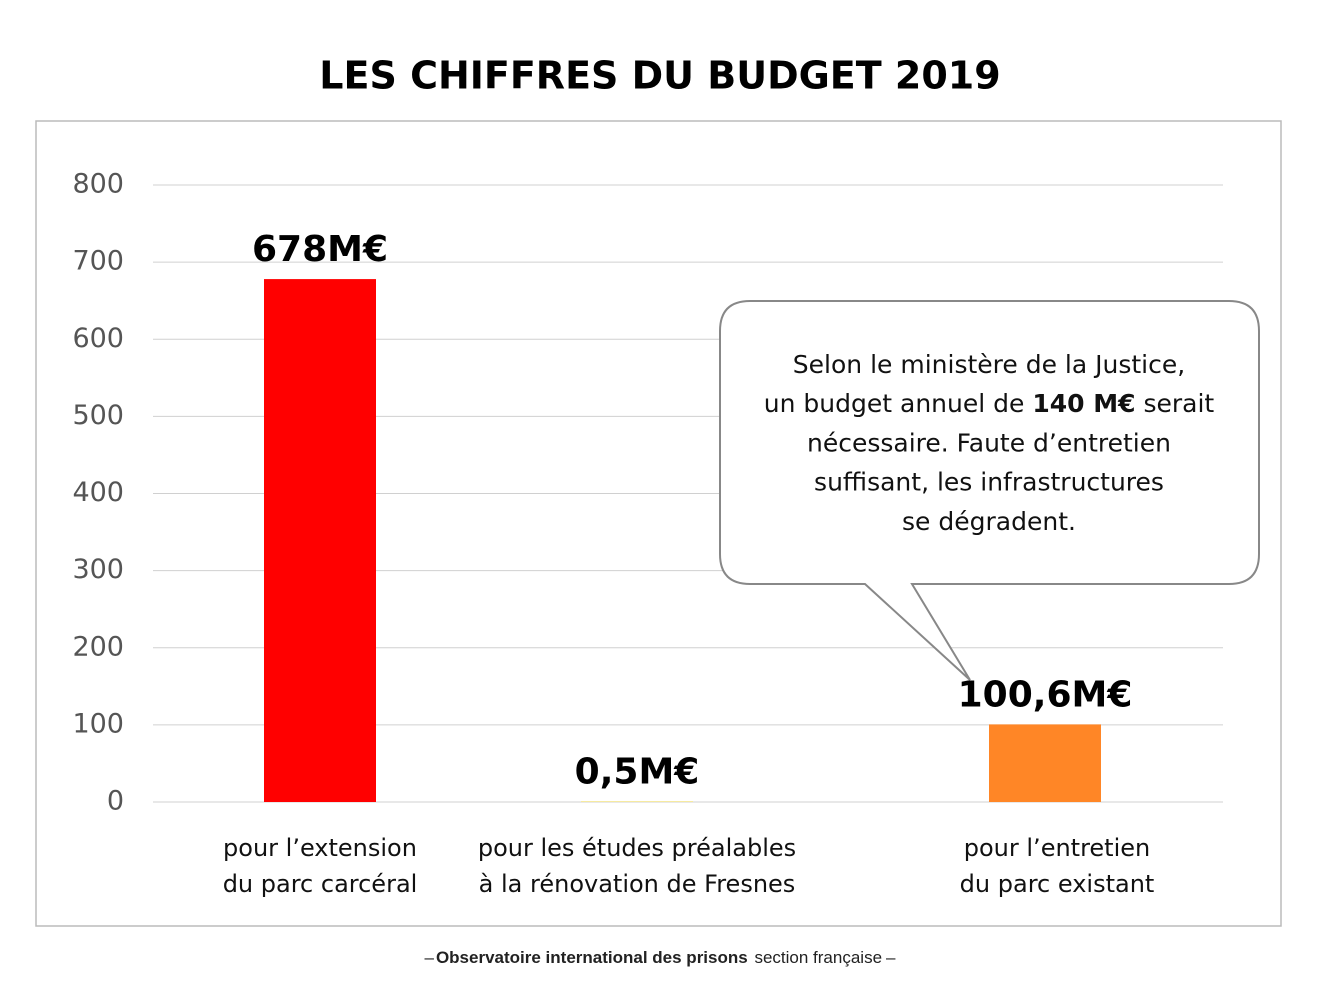 The image size is (1320, 990). I want to click on x-tick-label: du parc carcéral, so click(320, 884).